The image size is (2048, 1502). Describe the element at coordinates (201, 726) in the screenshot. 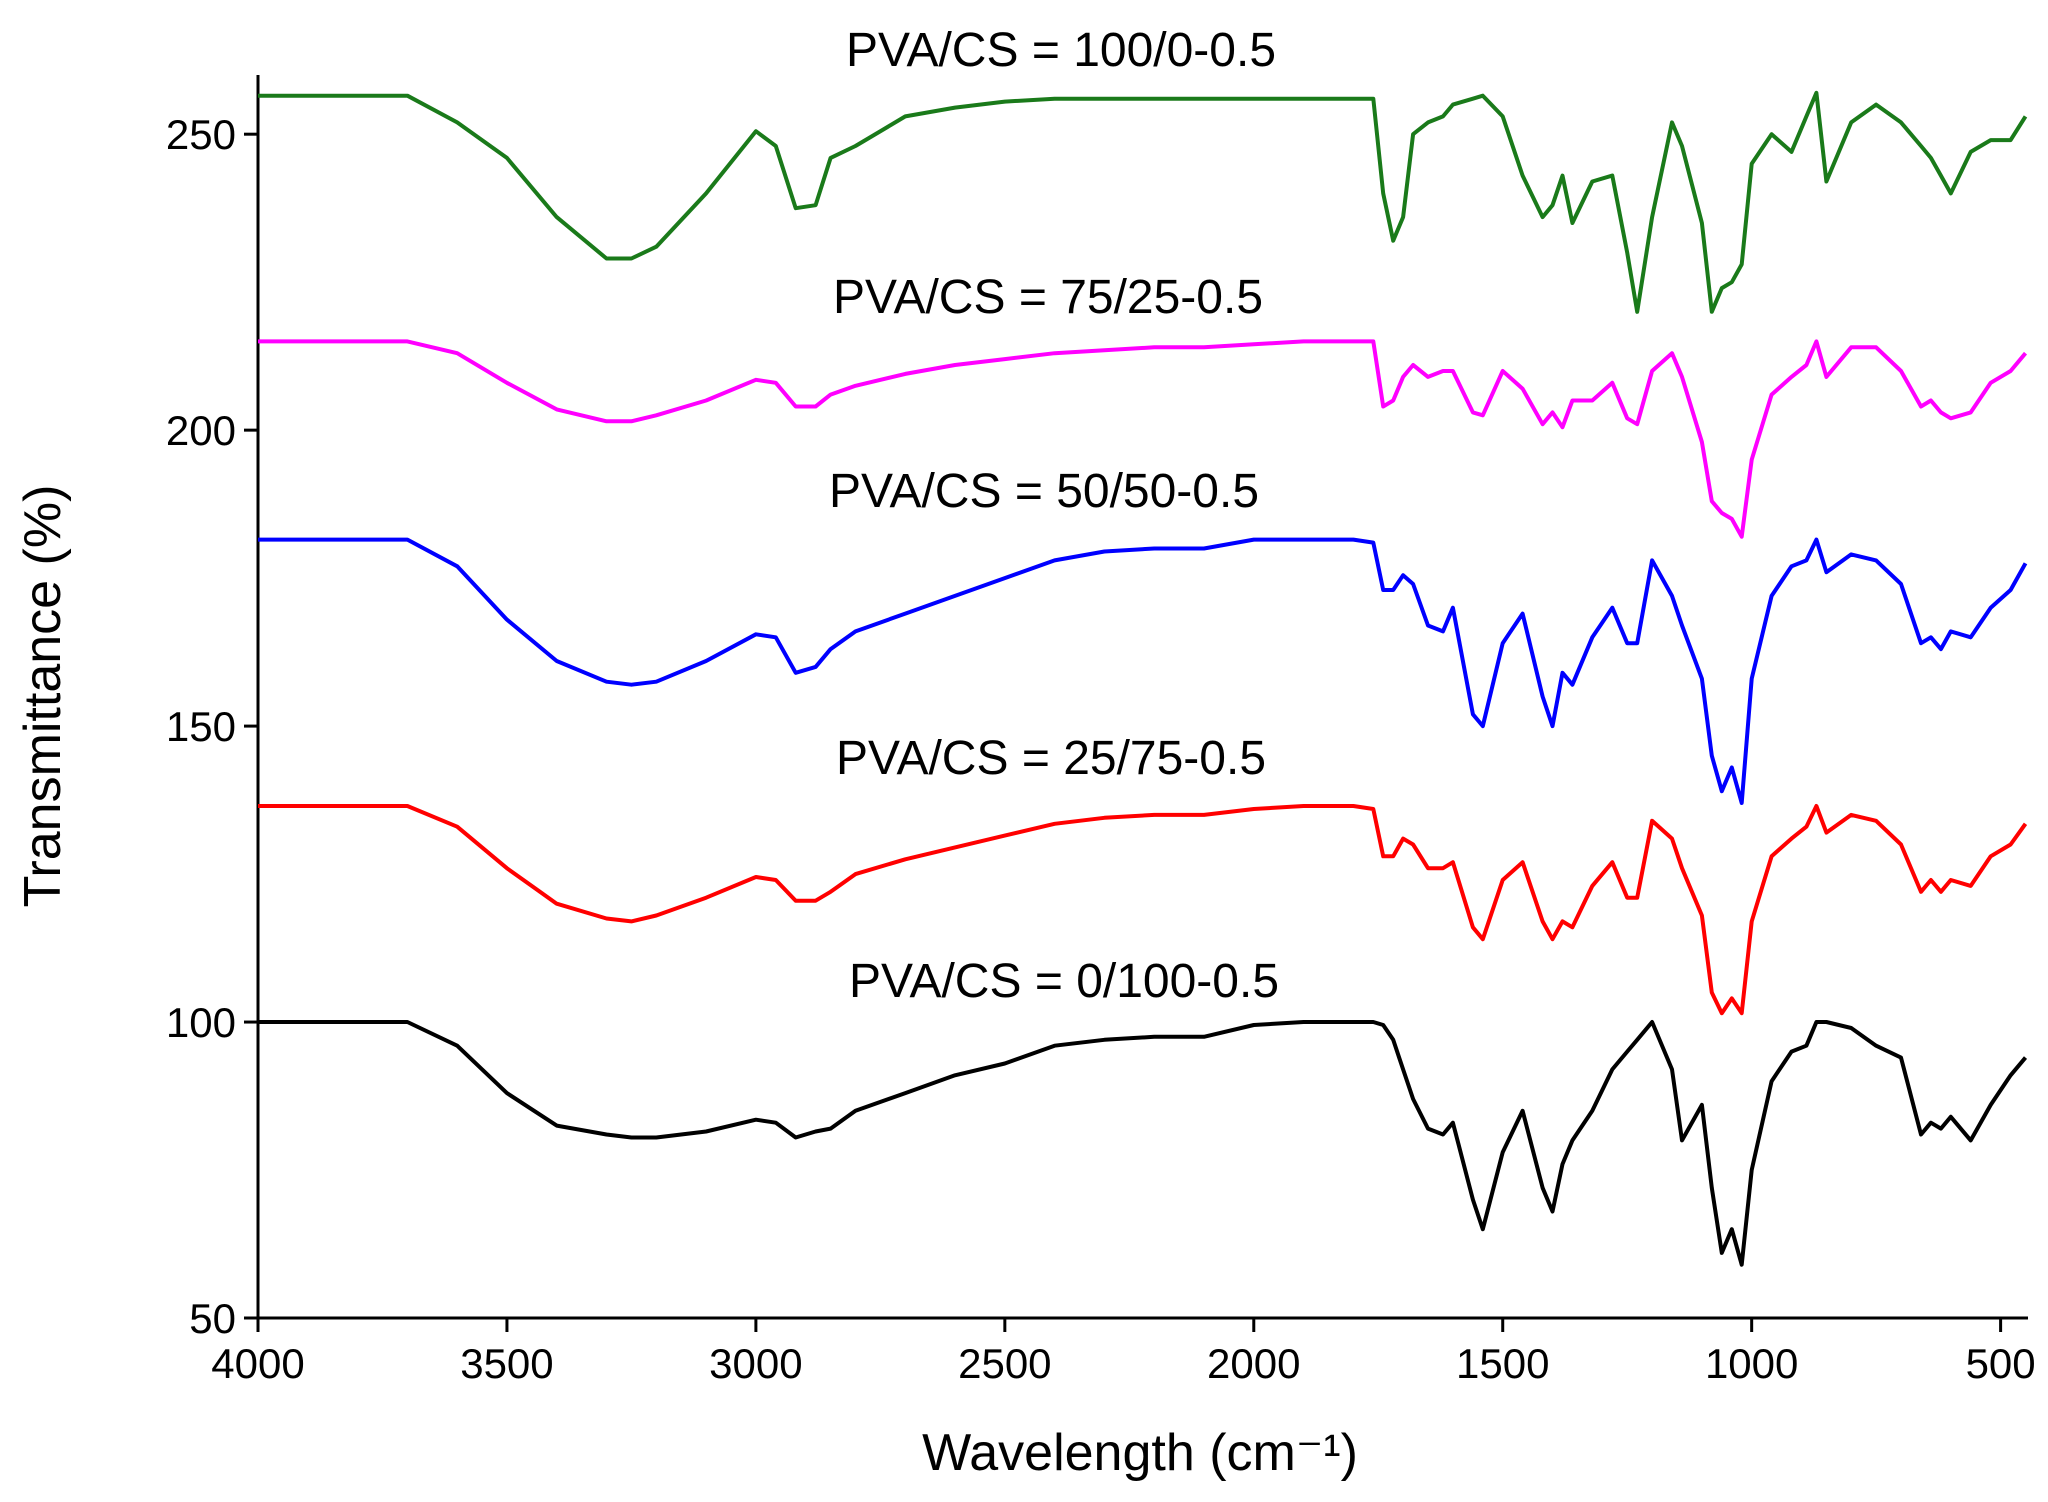

I see `y-tick-label: 150` at that location.